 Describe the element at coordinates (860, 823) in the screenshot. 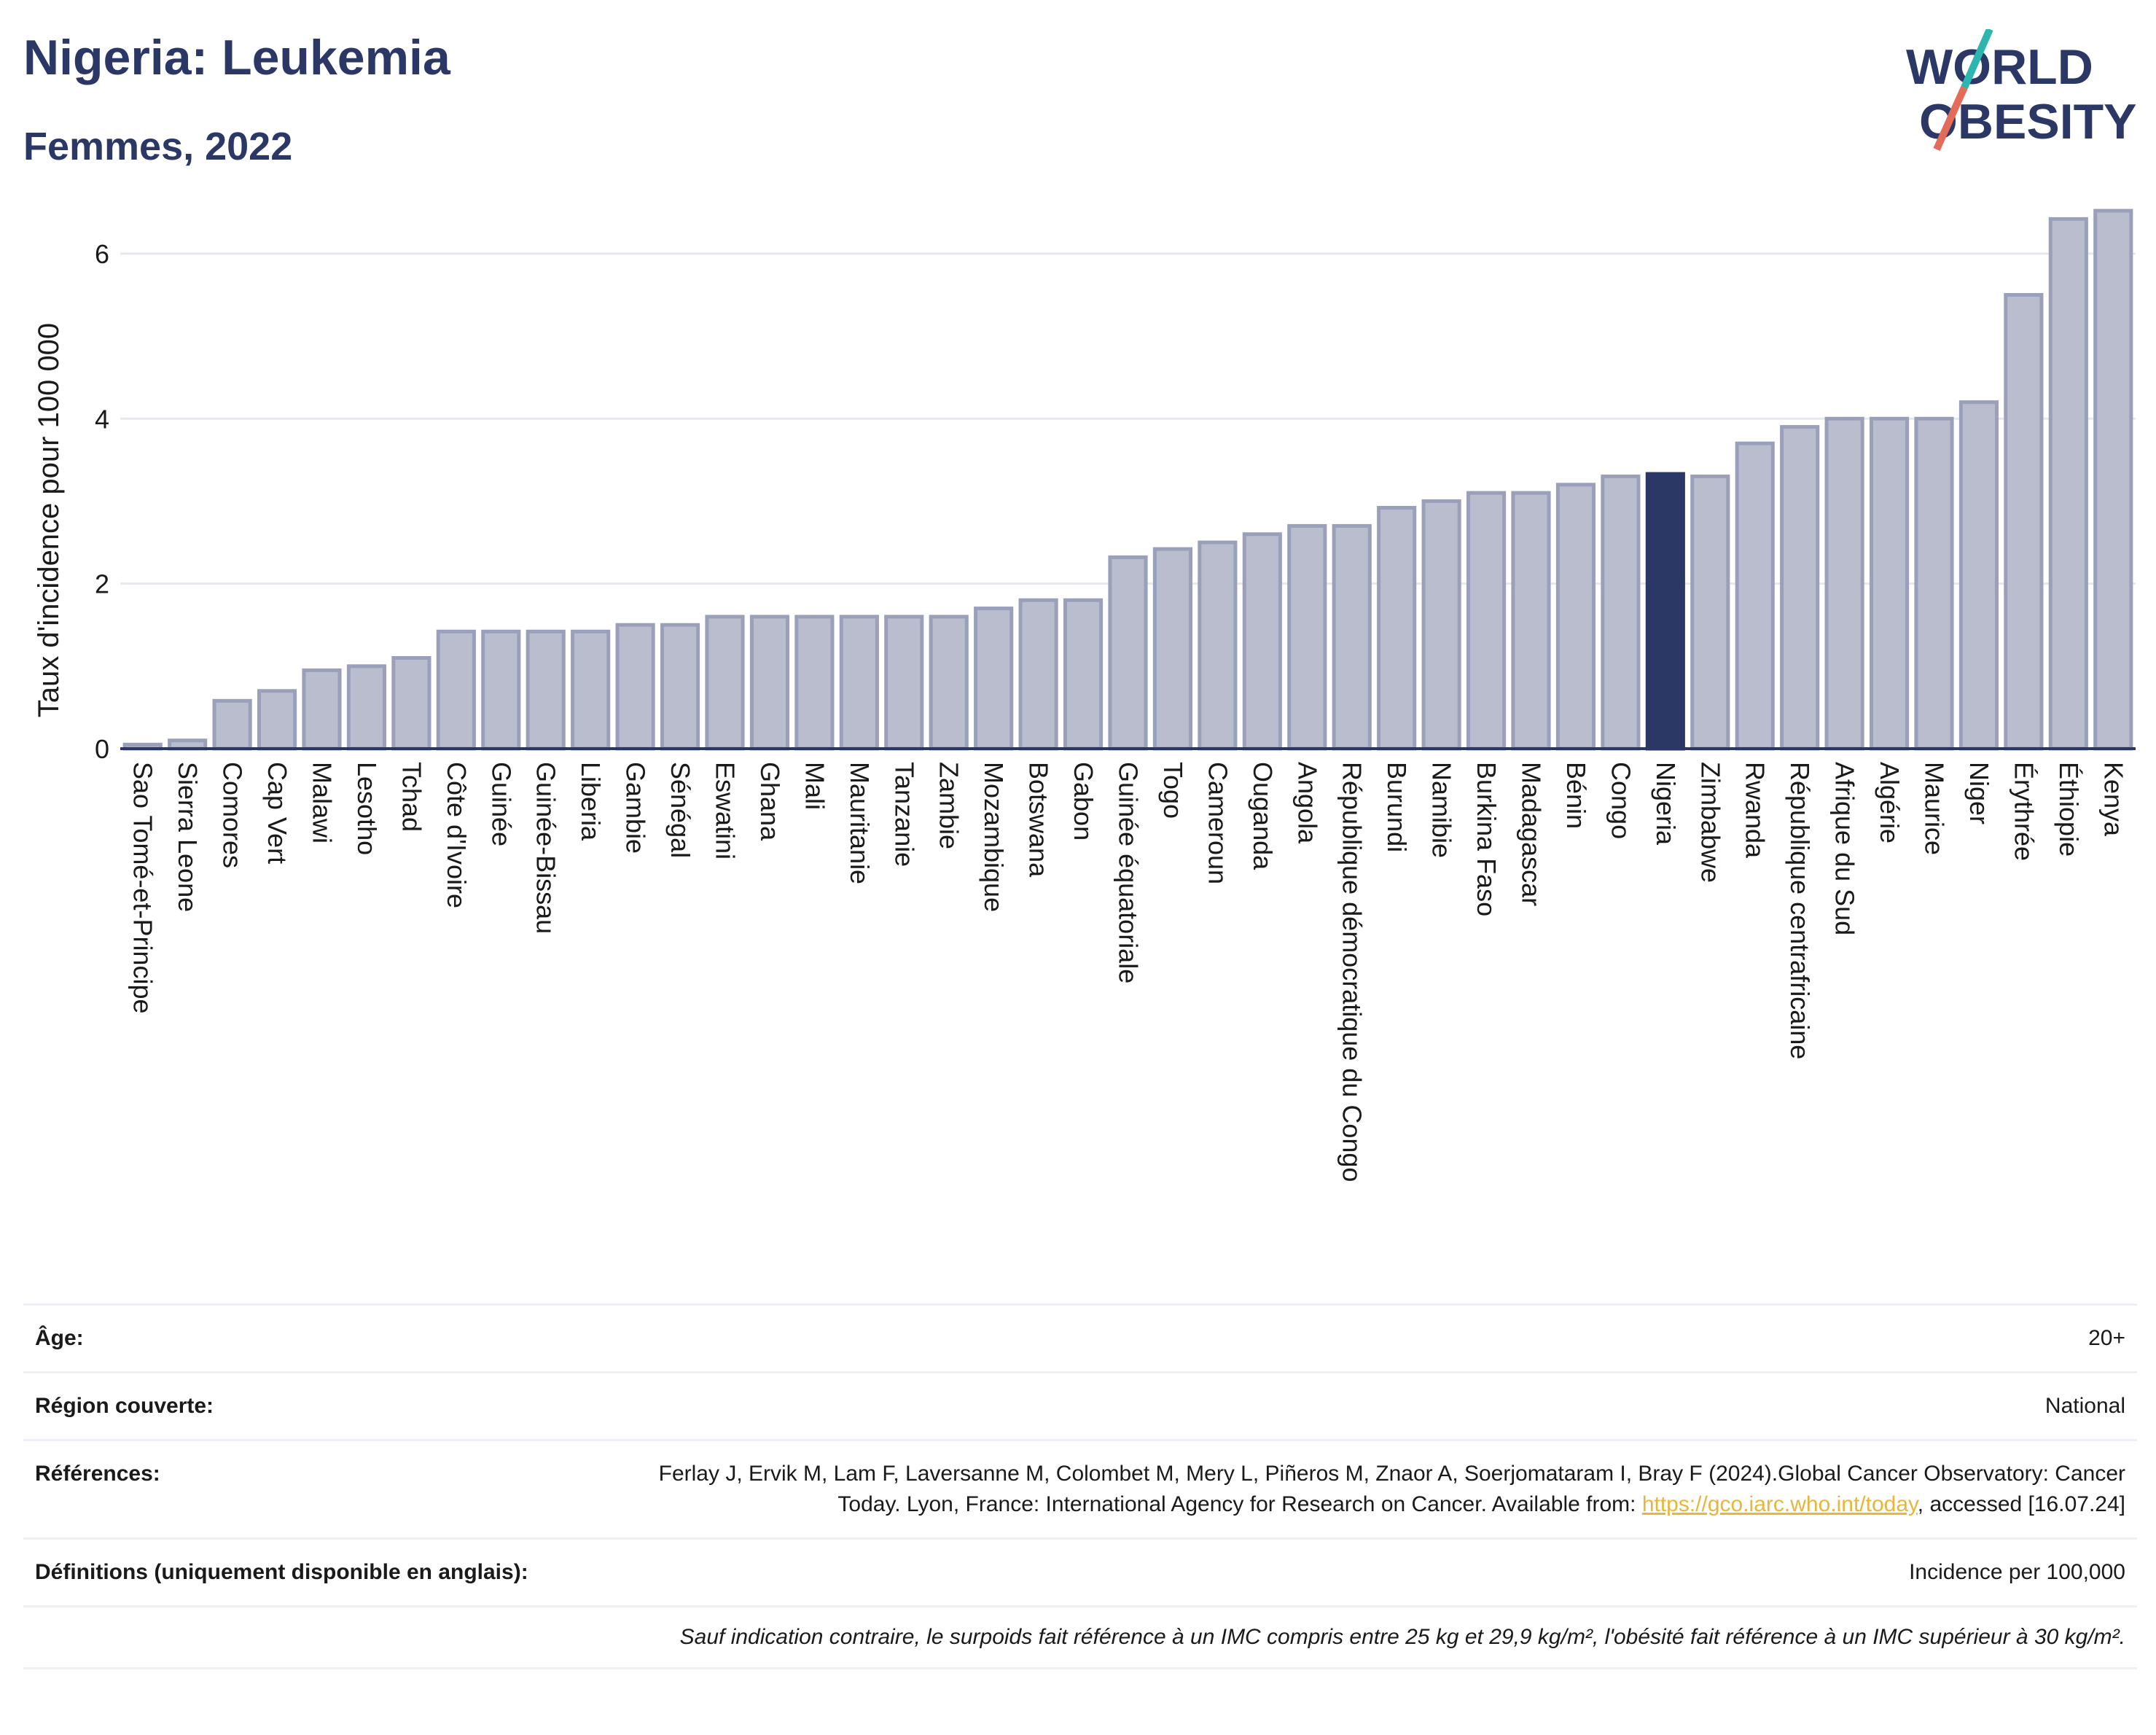

I see `x-tick-label: Mauritanie` at that location.